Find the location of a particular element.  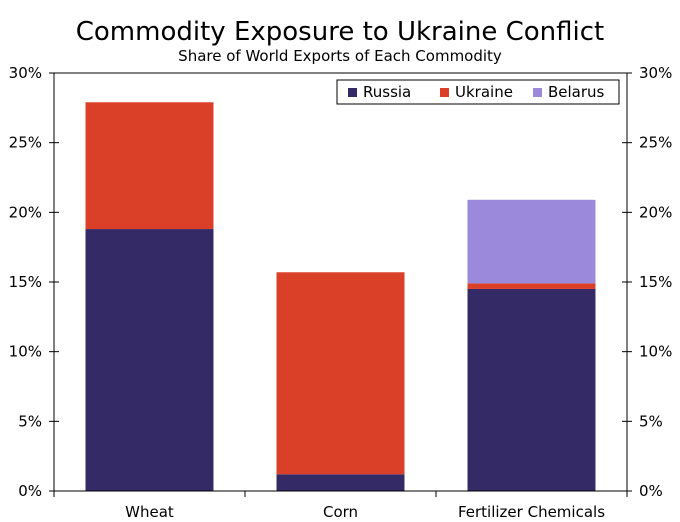

y-tick-label-right: 5% is located at coordinates (651, 421).